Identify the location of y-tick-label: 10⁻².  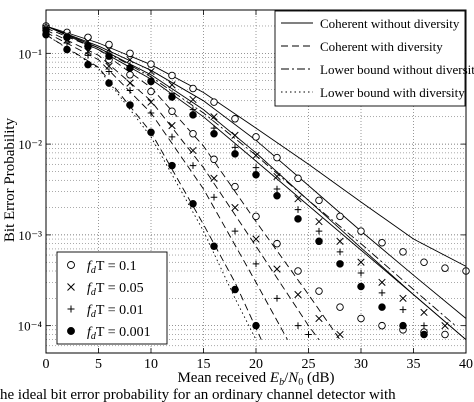
(30, 144).